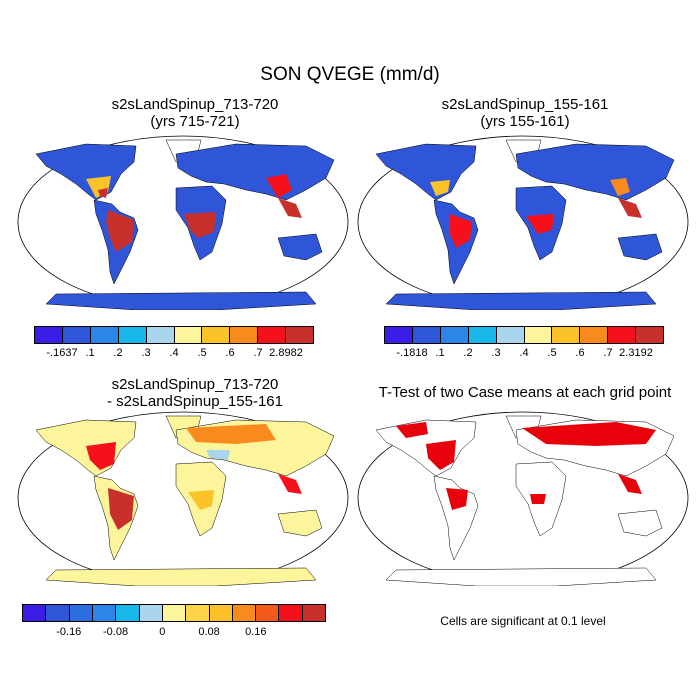 The height and width of the screenshot is (700, 700). What do you see at coordinates (441, 455) in the screenshot?
I see `map-4-na-east` at bounding box center [441, 455].